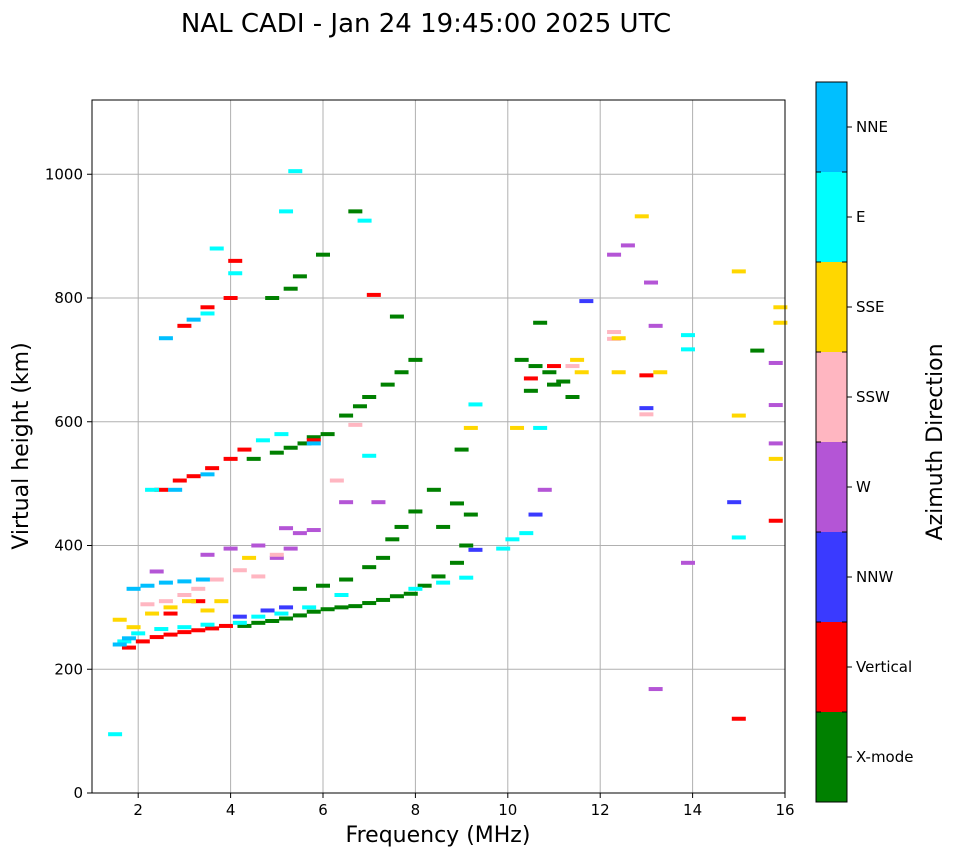 The height and width of the screenshot is (857, 958). Describe the element at coordinates (78, 793) in the screenshot. I see `y-tick-label: 0` at that location.